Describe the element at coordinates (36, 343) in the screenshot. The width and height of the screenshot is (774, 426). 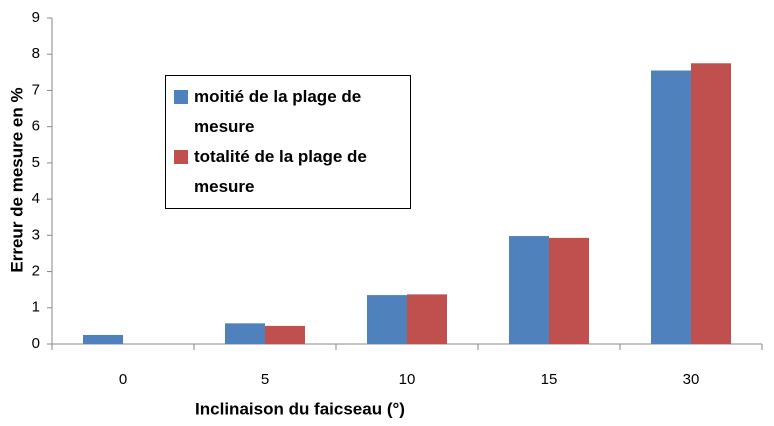
I see `y-tick-label: 0` at that location.